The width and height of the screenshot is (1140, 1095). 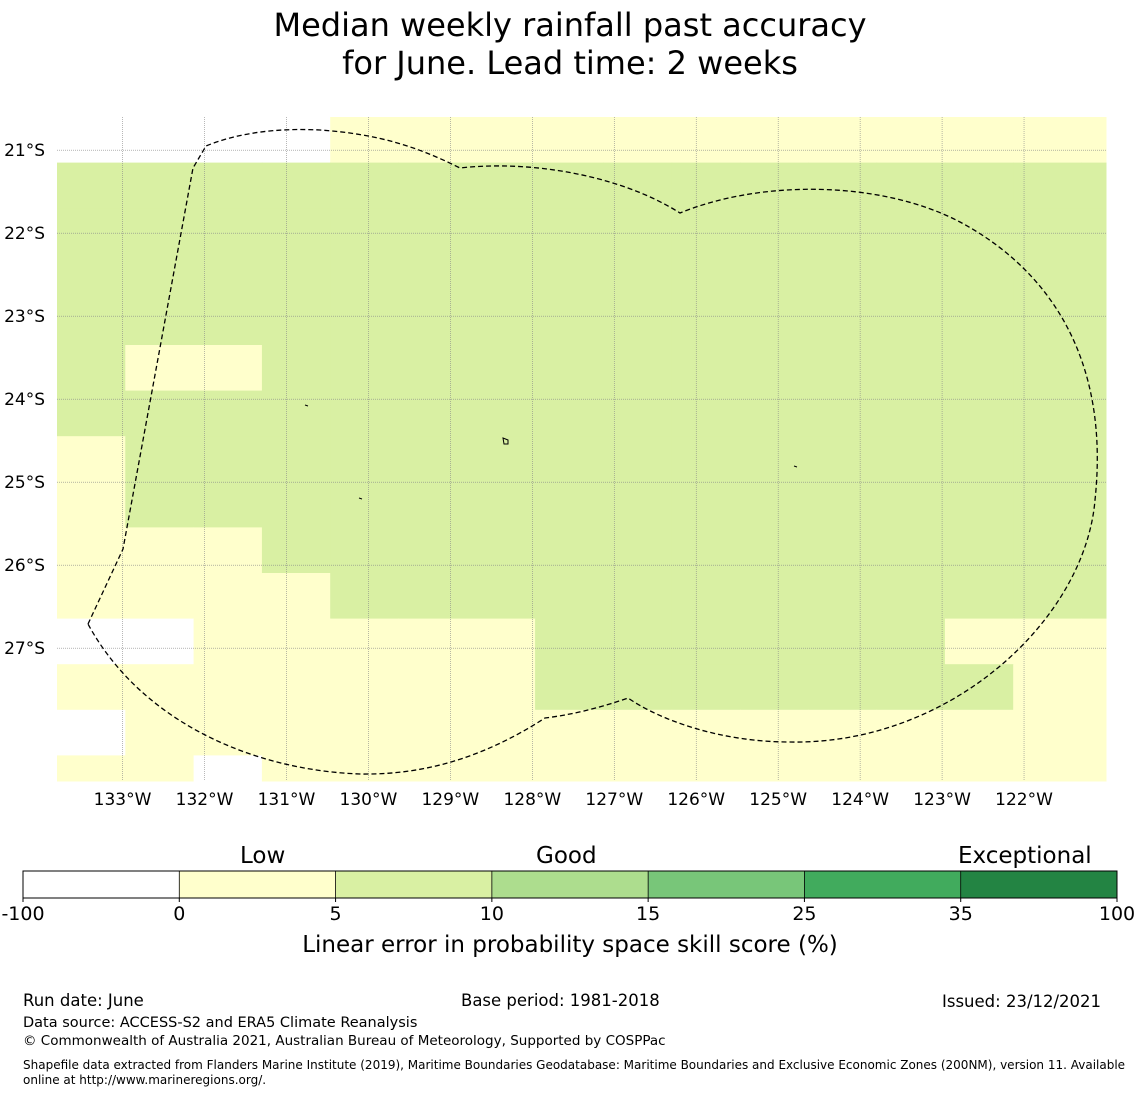 I want to click on longitude-tick-label: 126°W, so click(x=696, y=800).